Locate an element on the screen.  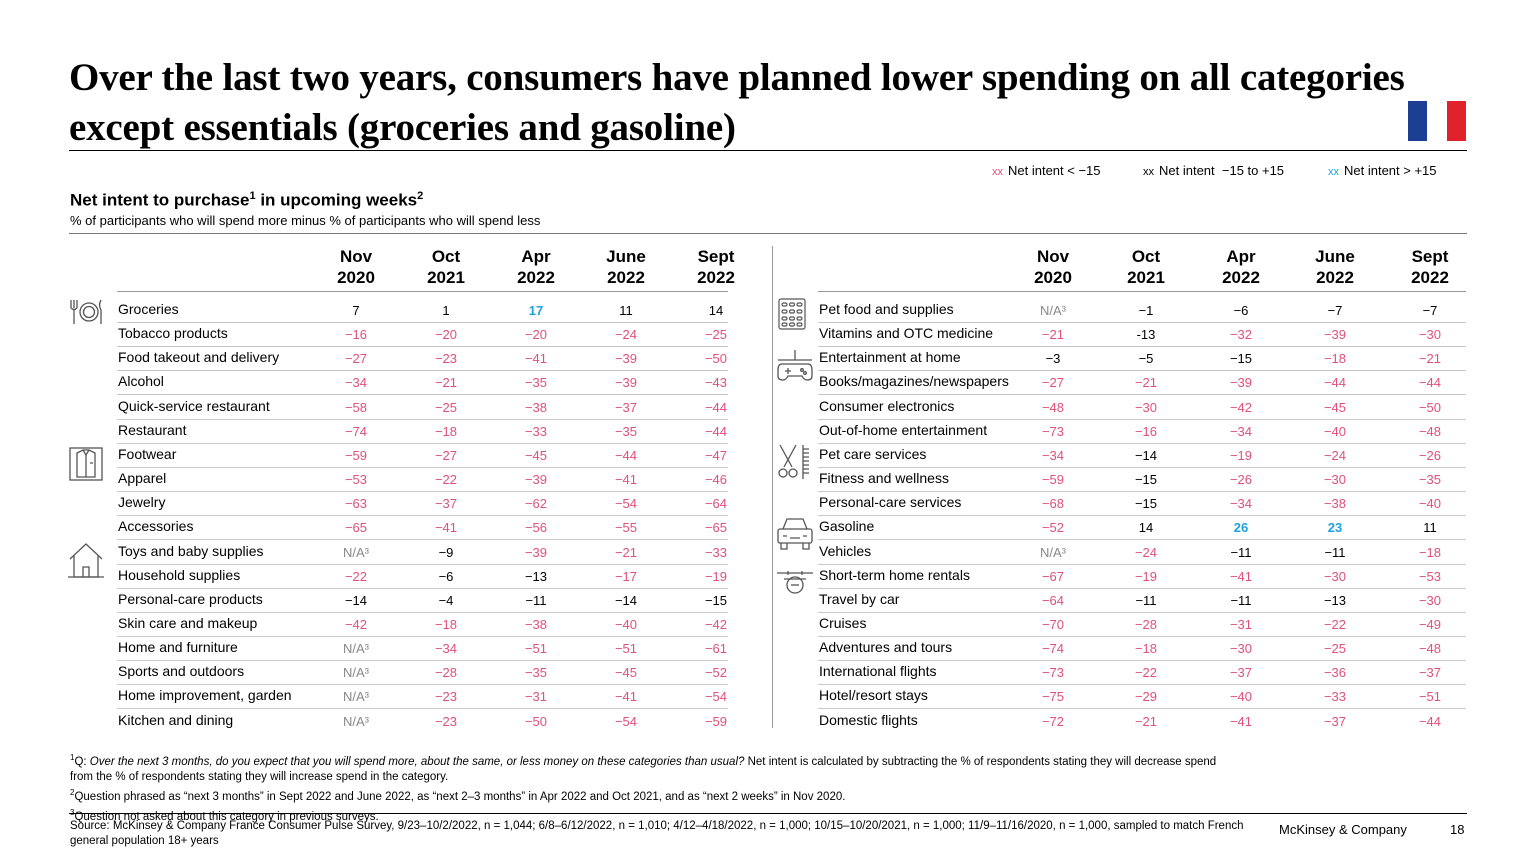
data-cell: −72 is located at coordinates (1053, 721).